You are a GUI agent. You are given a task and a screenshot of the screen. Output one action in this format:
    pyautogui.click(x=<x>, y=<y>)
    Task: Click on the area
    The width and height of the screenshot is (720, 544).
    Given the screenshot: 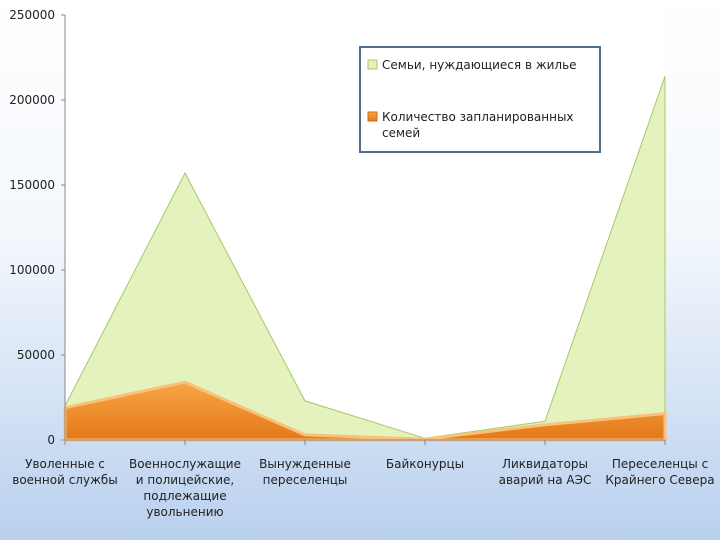 What is the action you would take?
    pyautogui.click(x=365, y=411)
    